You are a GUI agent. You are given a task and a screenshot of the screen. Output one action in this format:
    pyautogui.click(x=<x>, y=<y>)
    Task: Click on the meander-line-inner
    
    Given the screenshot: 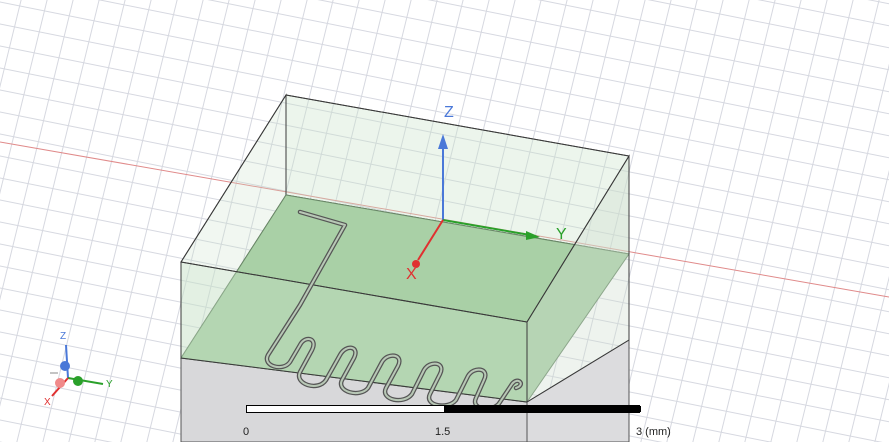 What is the action you would take?
    pyautogui.click(x=393, y=310)
    